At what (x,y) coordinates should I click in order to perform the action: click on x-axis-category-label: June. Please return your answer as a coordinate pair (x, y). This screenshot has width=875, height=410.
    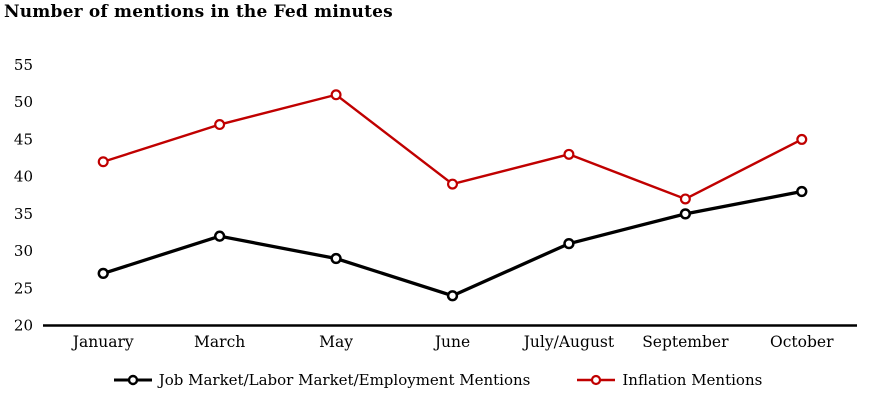
    Looking at the image, I should click on (451, 342).